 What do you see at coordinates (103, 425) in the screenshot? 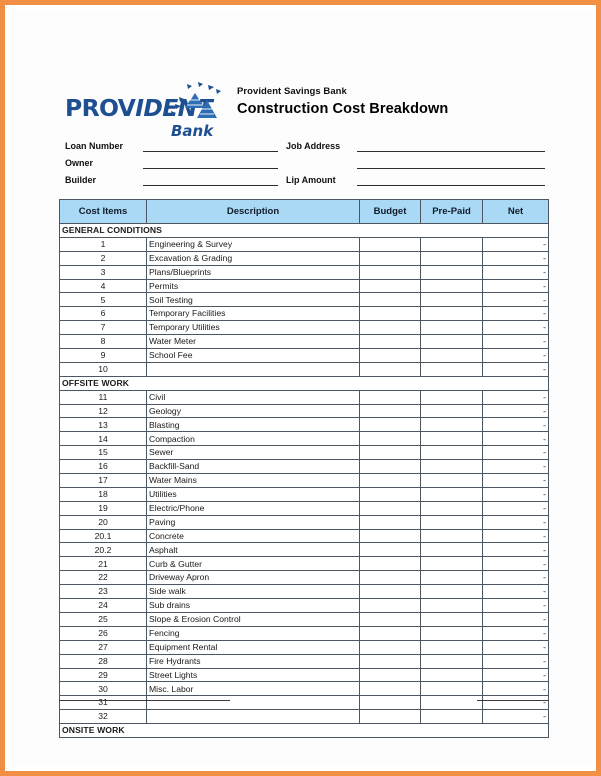
I see `cell-cost-item: 13` at bounding box center [103, 425].